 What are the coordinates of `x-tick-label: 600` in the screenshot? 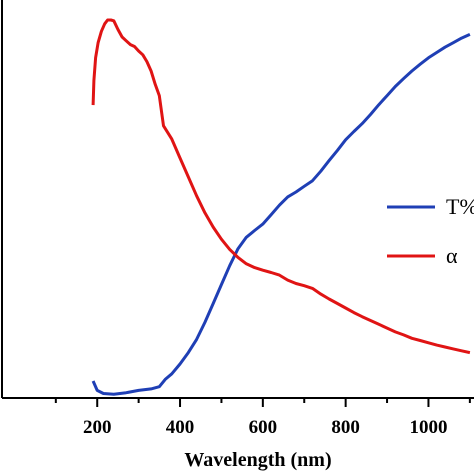 It's located at (263, 427).